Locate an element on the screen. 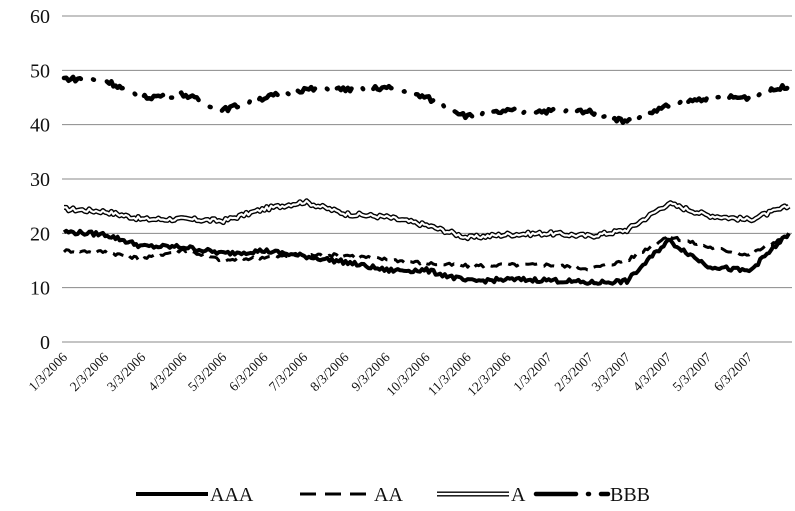 This screenshot has width=795, height=511. legend-label: BBB is located at coordinates (630, 495).